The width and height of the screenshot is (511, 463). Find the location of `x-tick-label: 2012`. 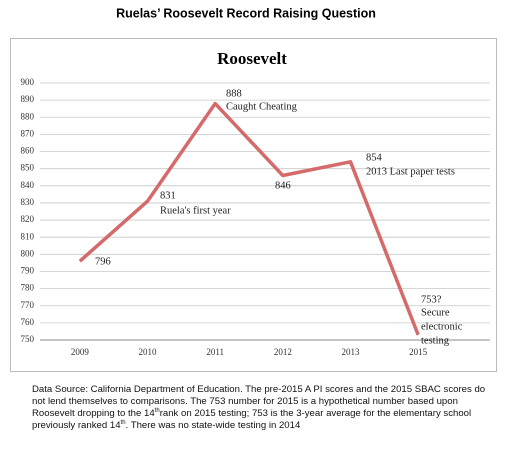

x-tick-label: 2012 is located at coordinates (283, 352).